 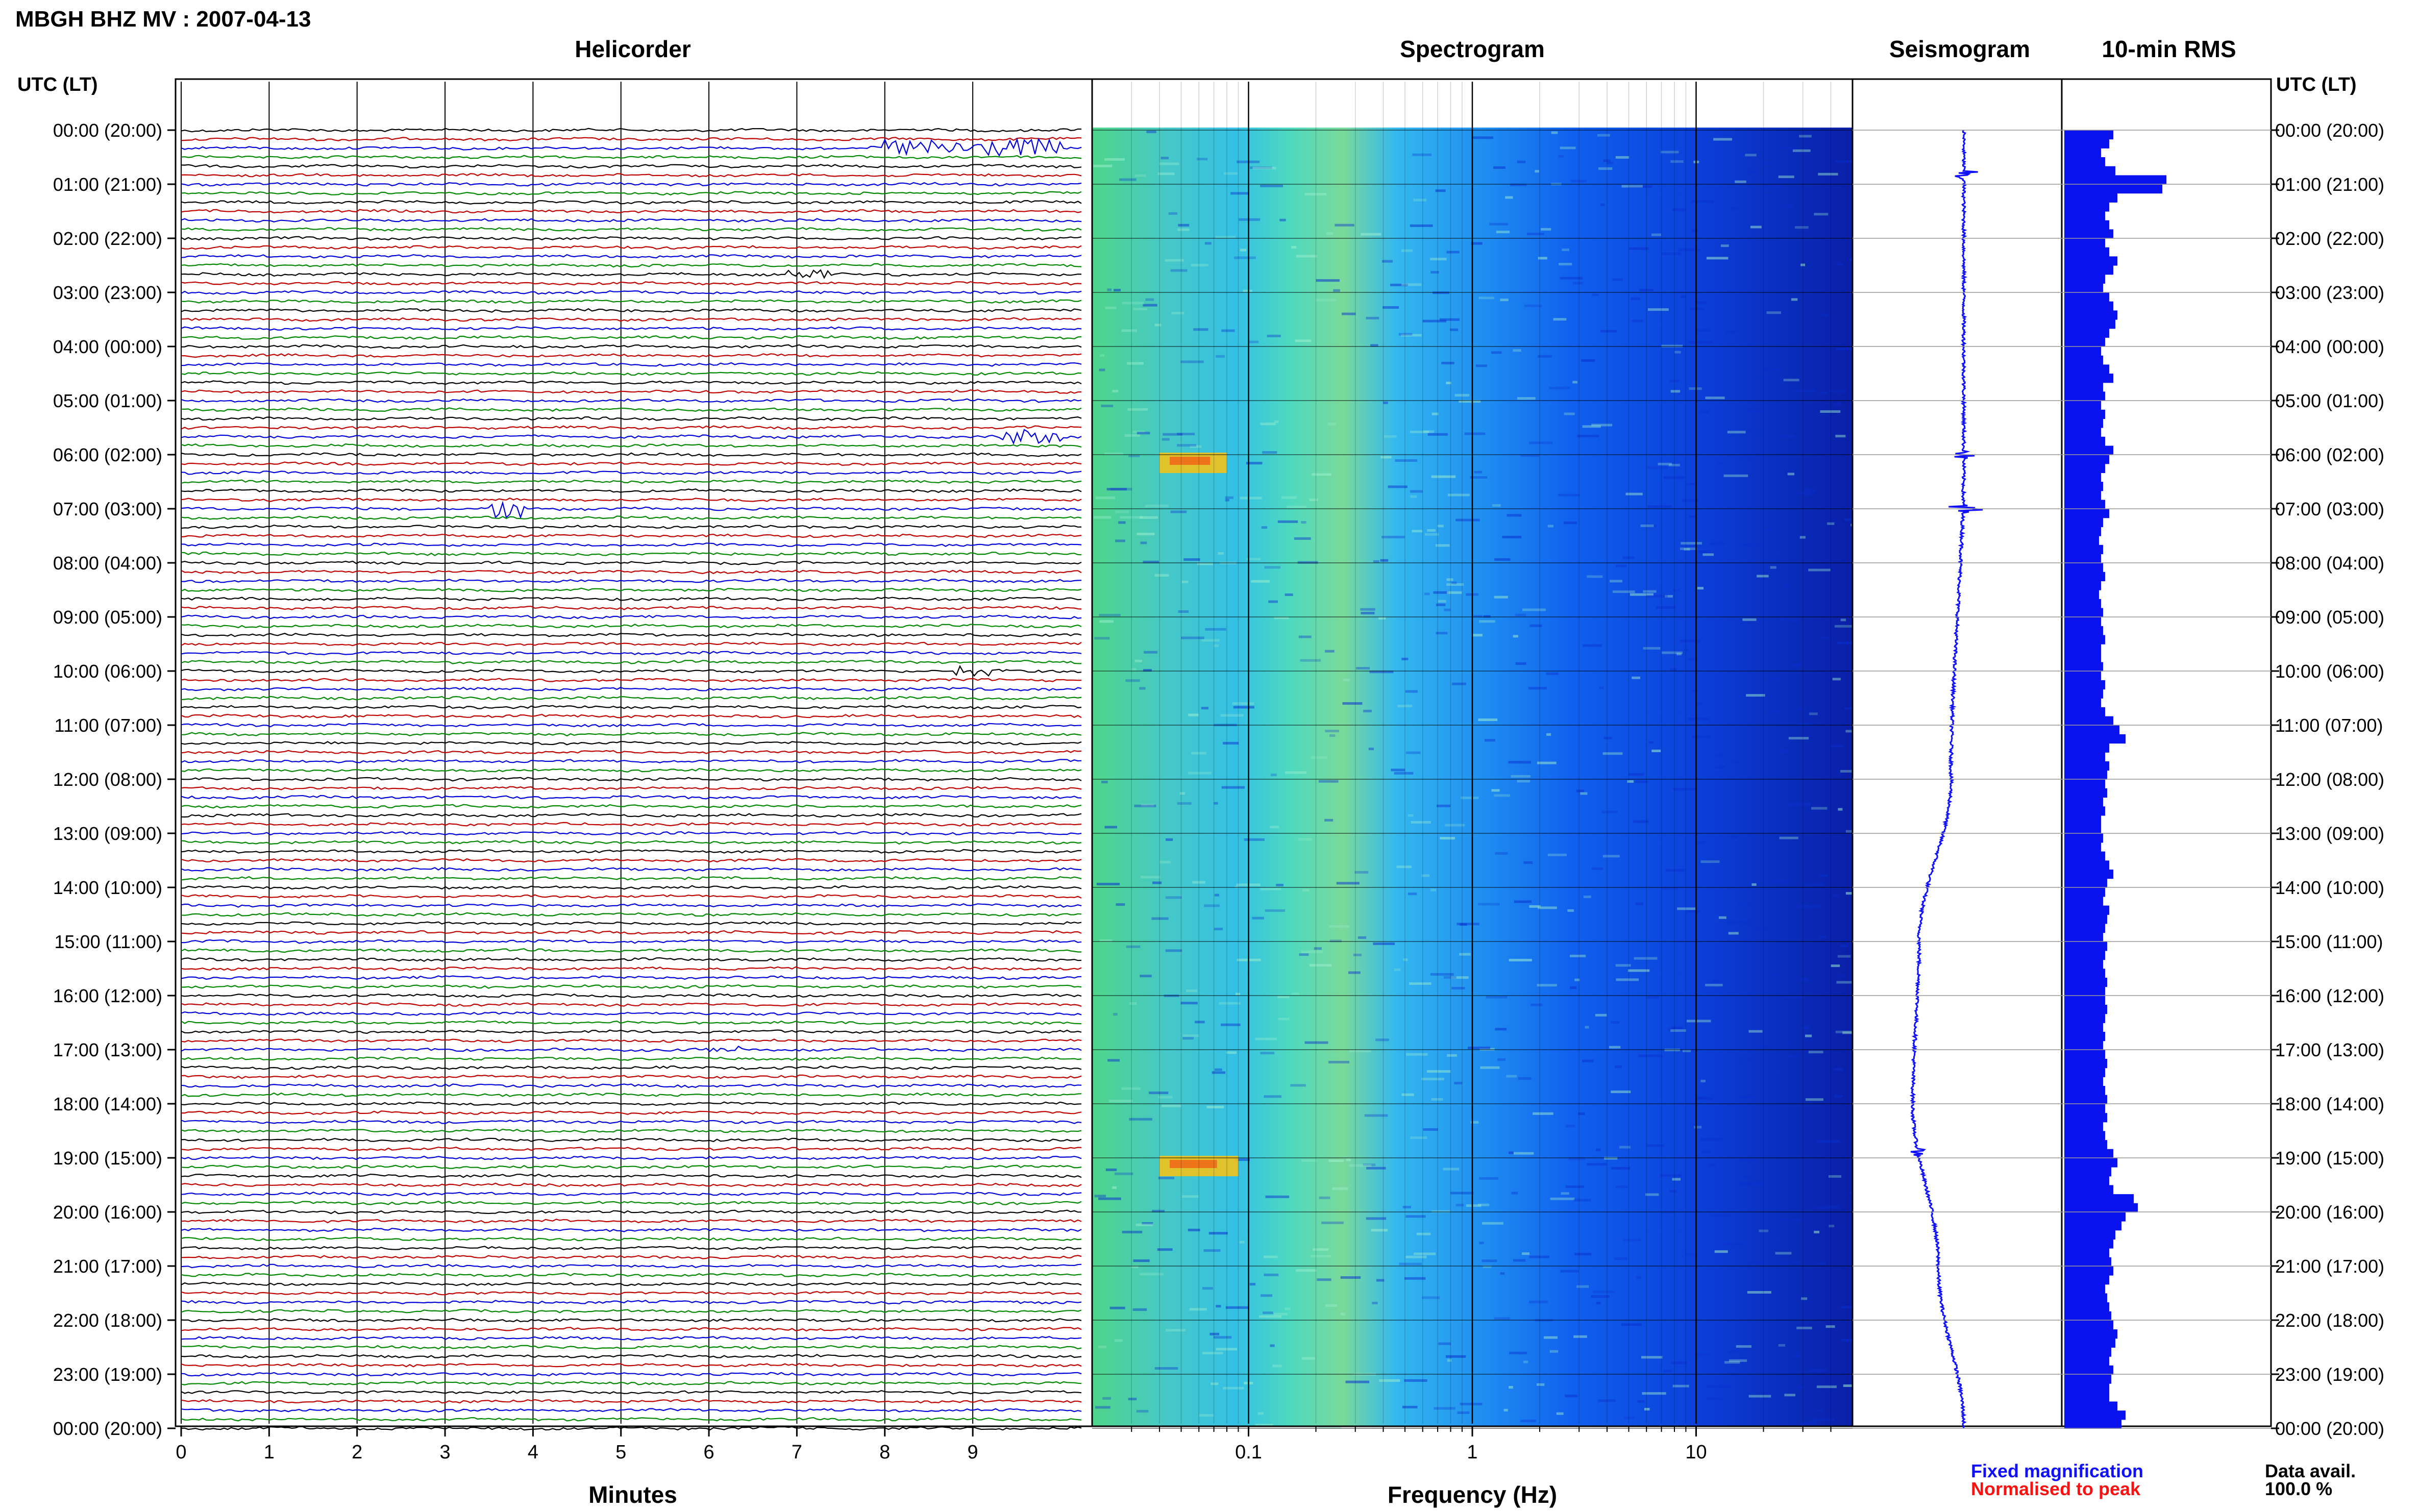 What do you see at coordinates (107, 995) in the screenshot?
I see `hour-label-left: 16:00 (12:00)` at bounding box center [107, 995].